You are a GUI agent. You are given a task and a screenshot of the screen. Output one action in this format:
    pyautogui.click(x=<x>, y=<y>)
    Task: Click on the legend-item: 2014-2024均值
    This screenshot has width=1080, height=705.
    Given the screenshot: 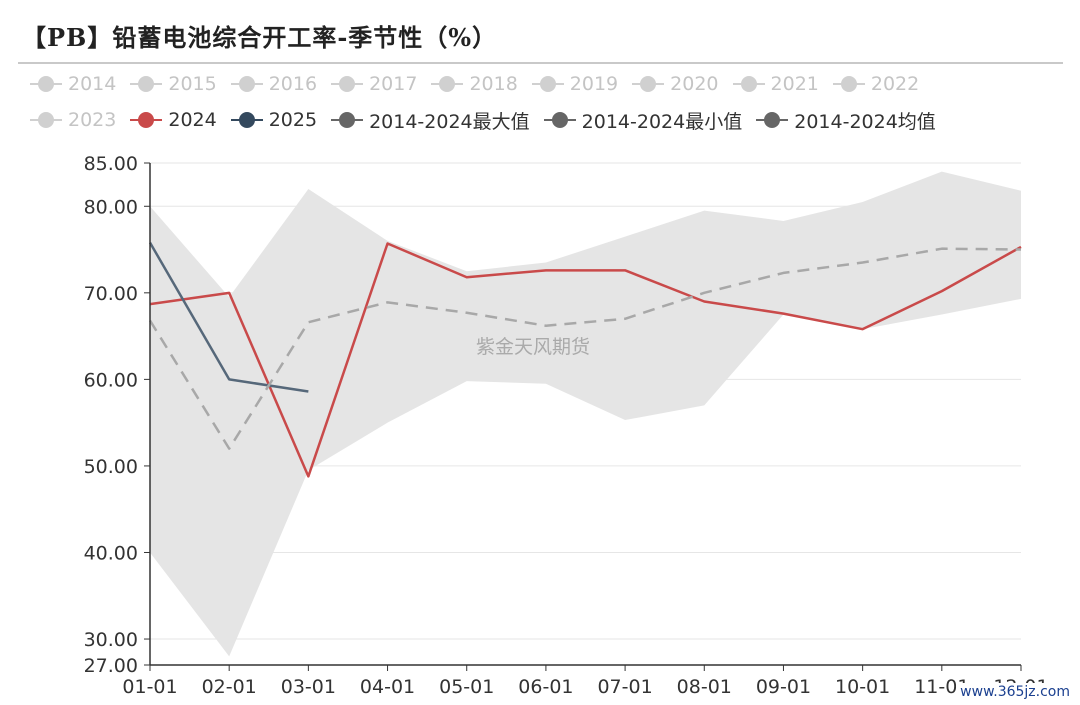 What is the action you would take?
    pyautogui.click(x=846, y=120)
    